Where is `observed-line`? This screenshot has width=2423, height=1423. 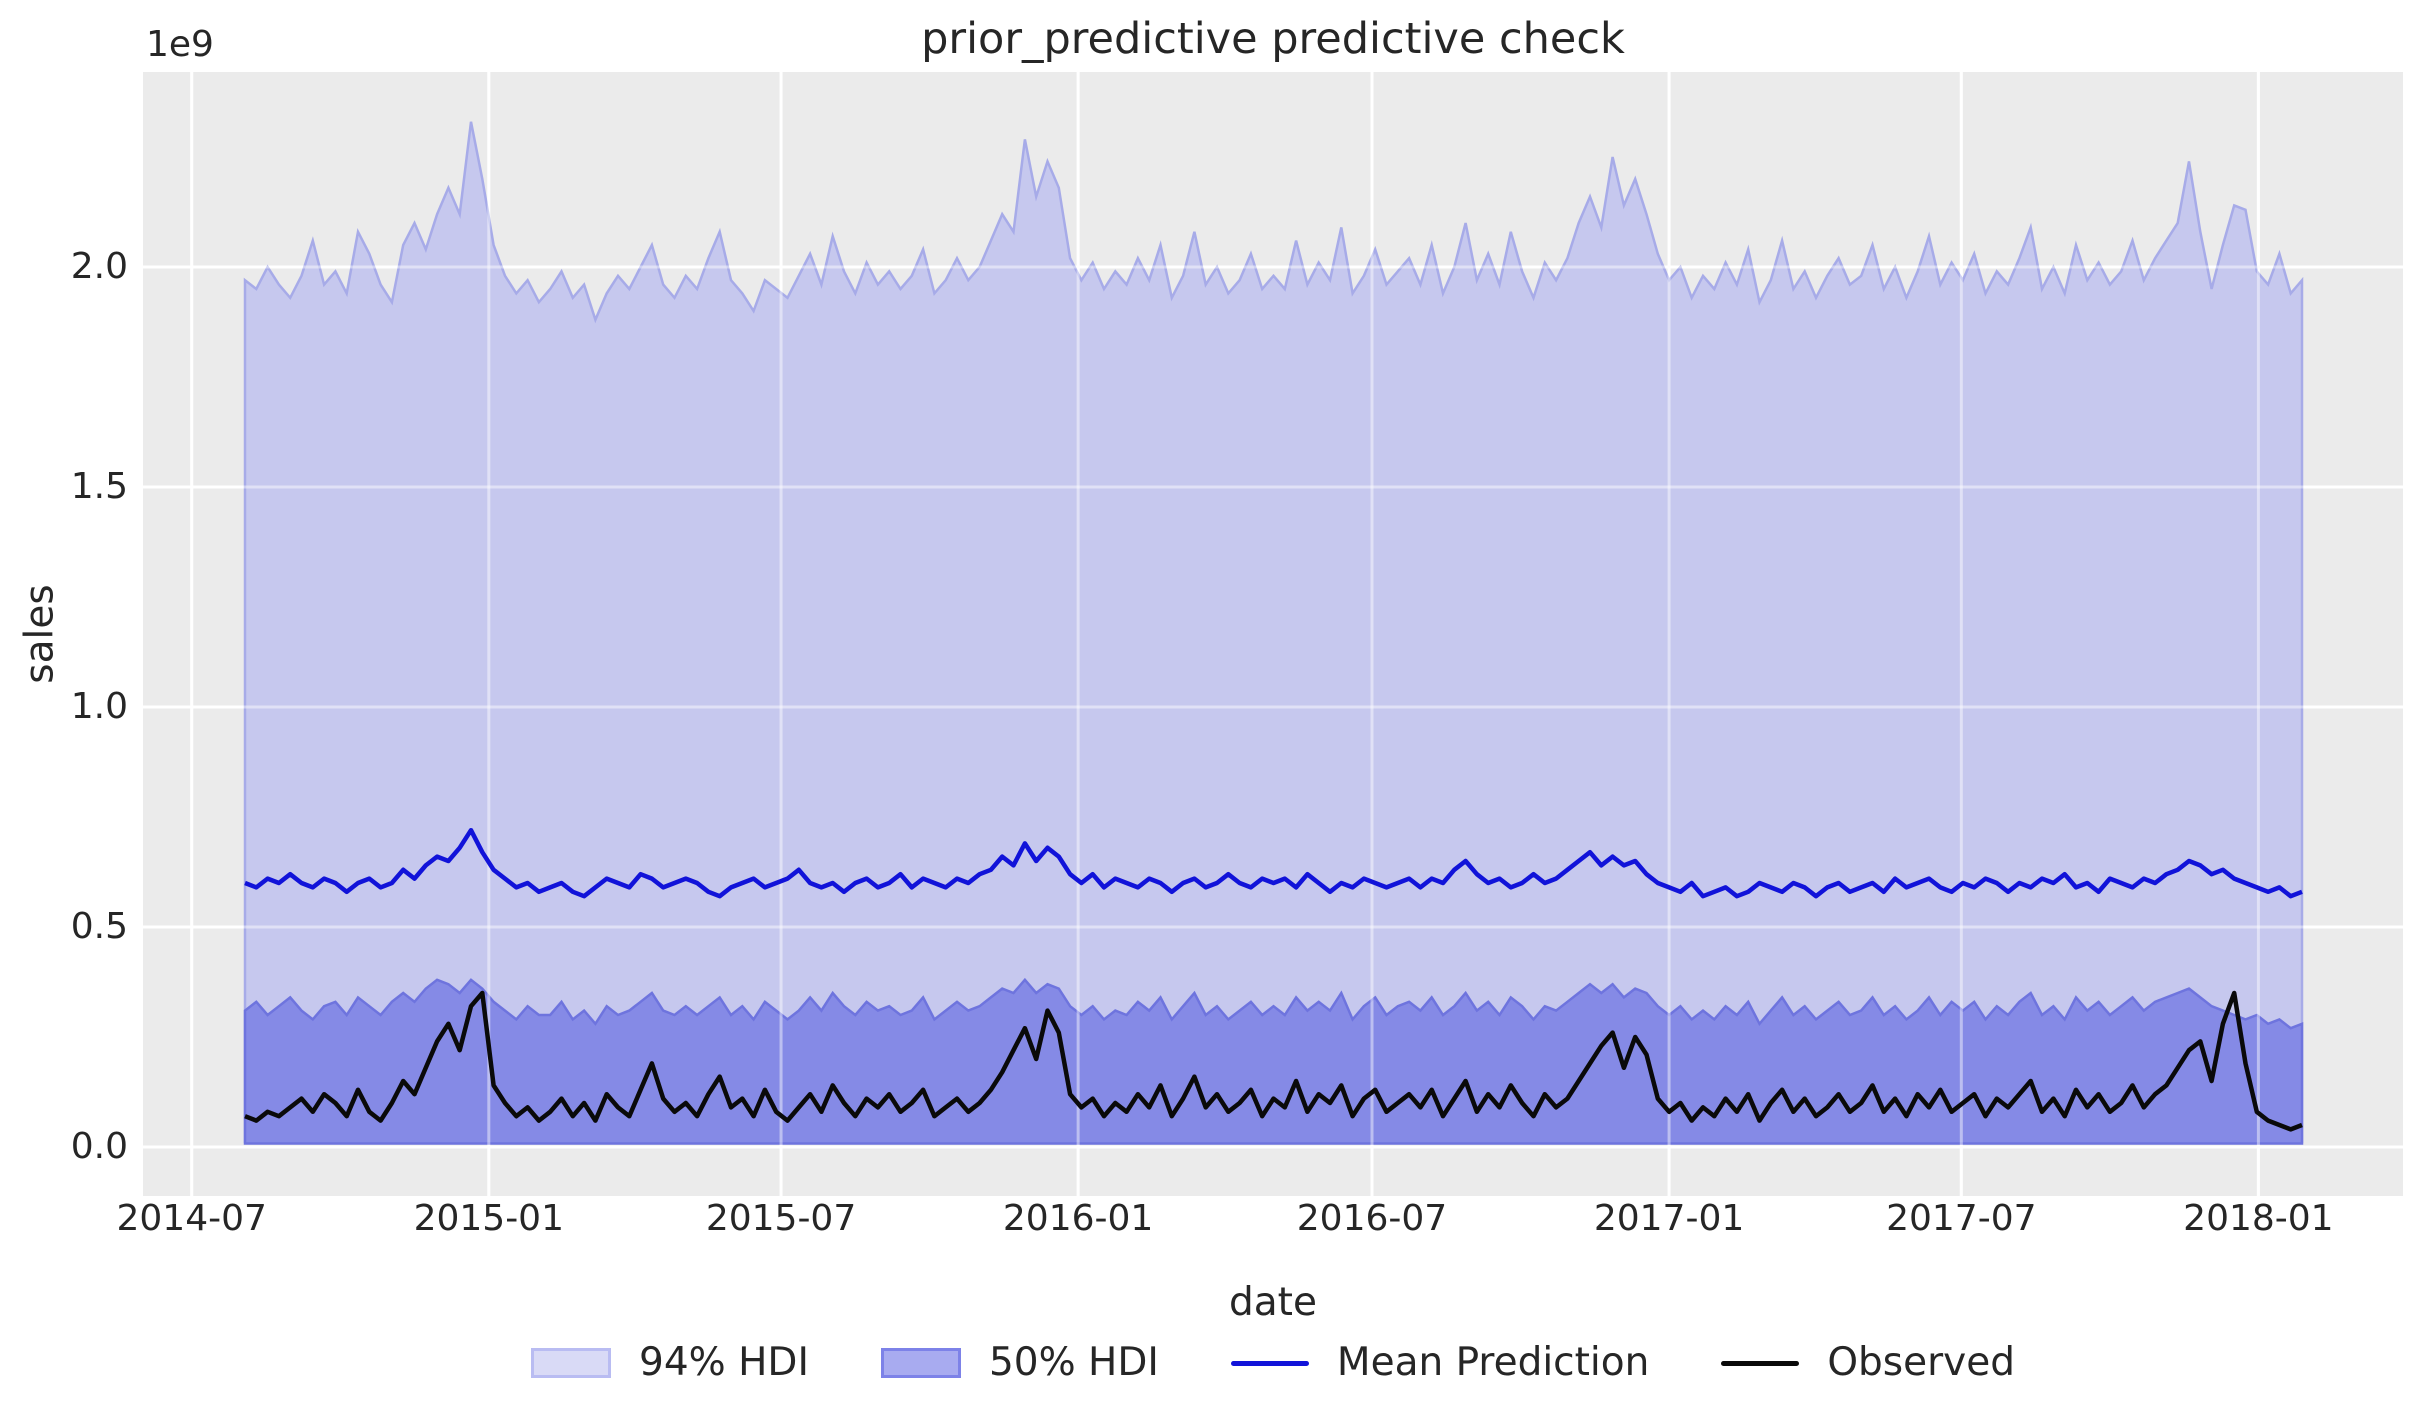
observed-line is located at coordinates (1273, 1061).